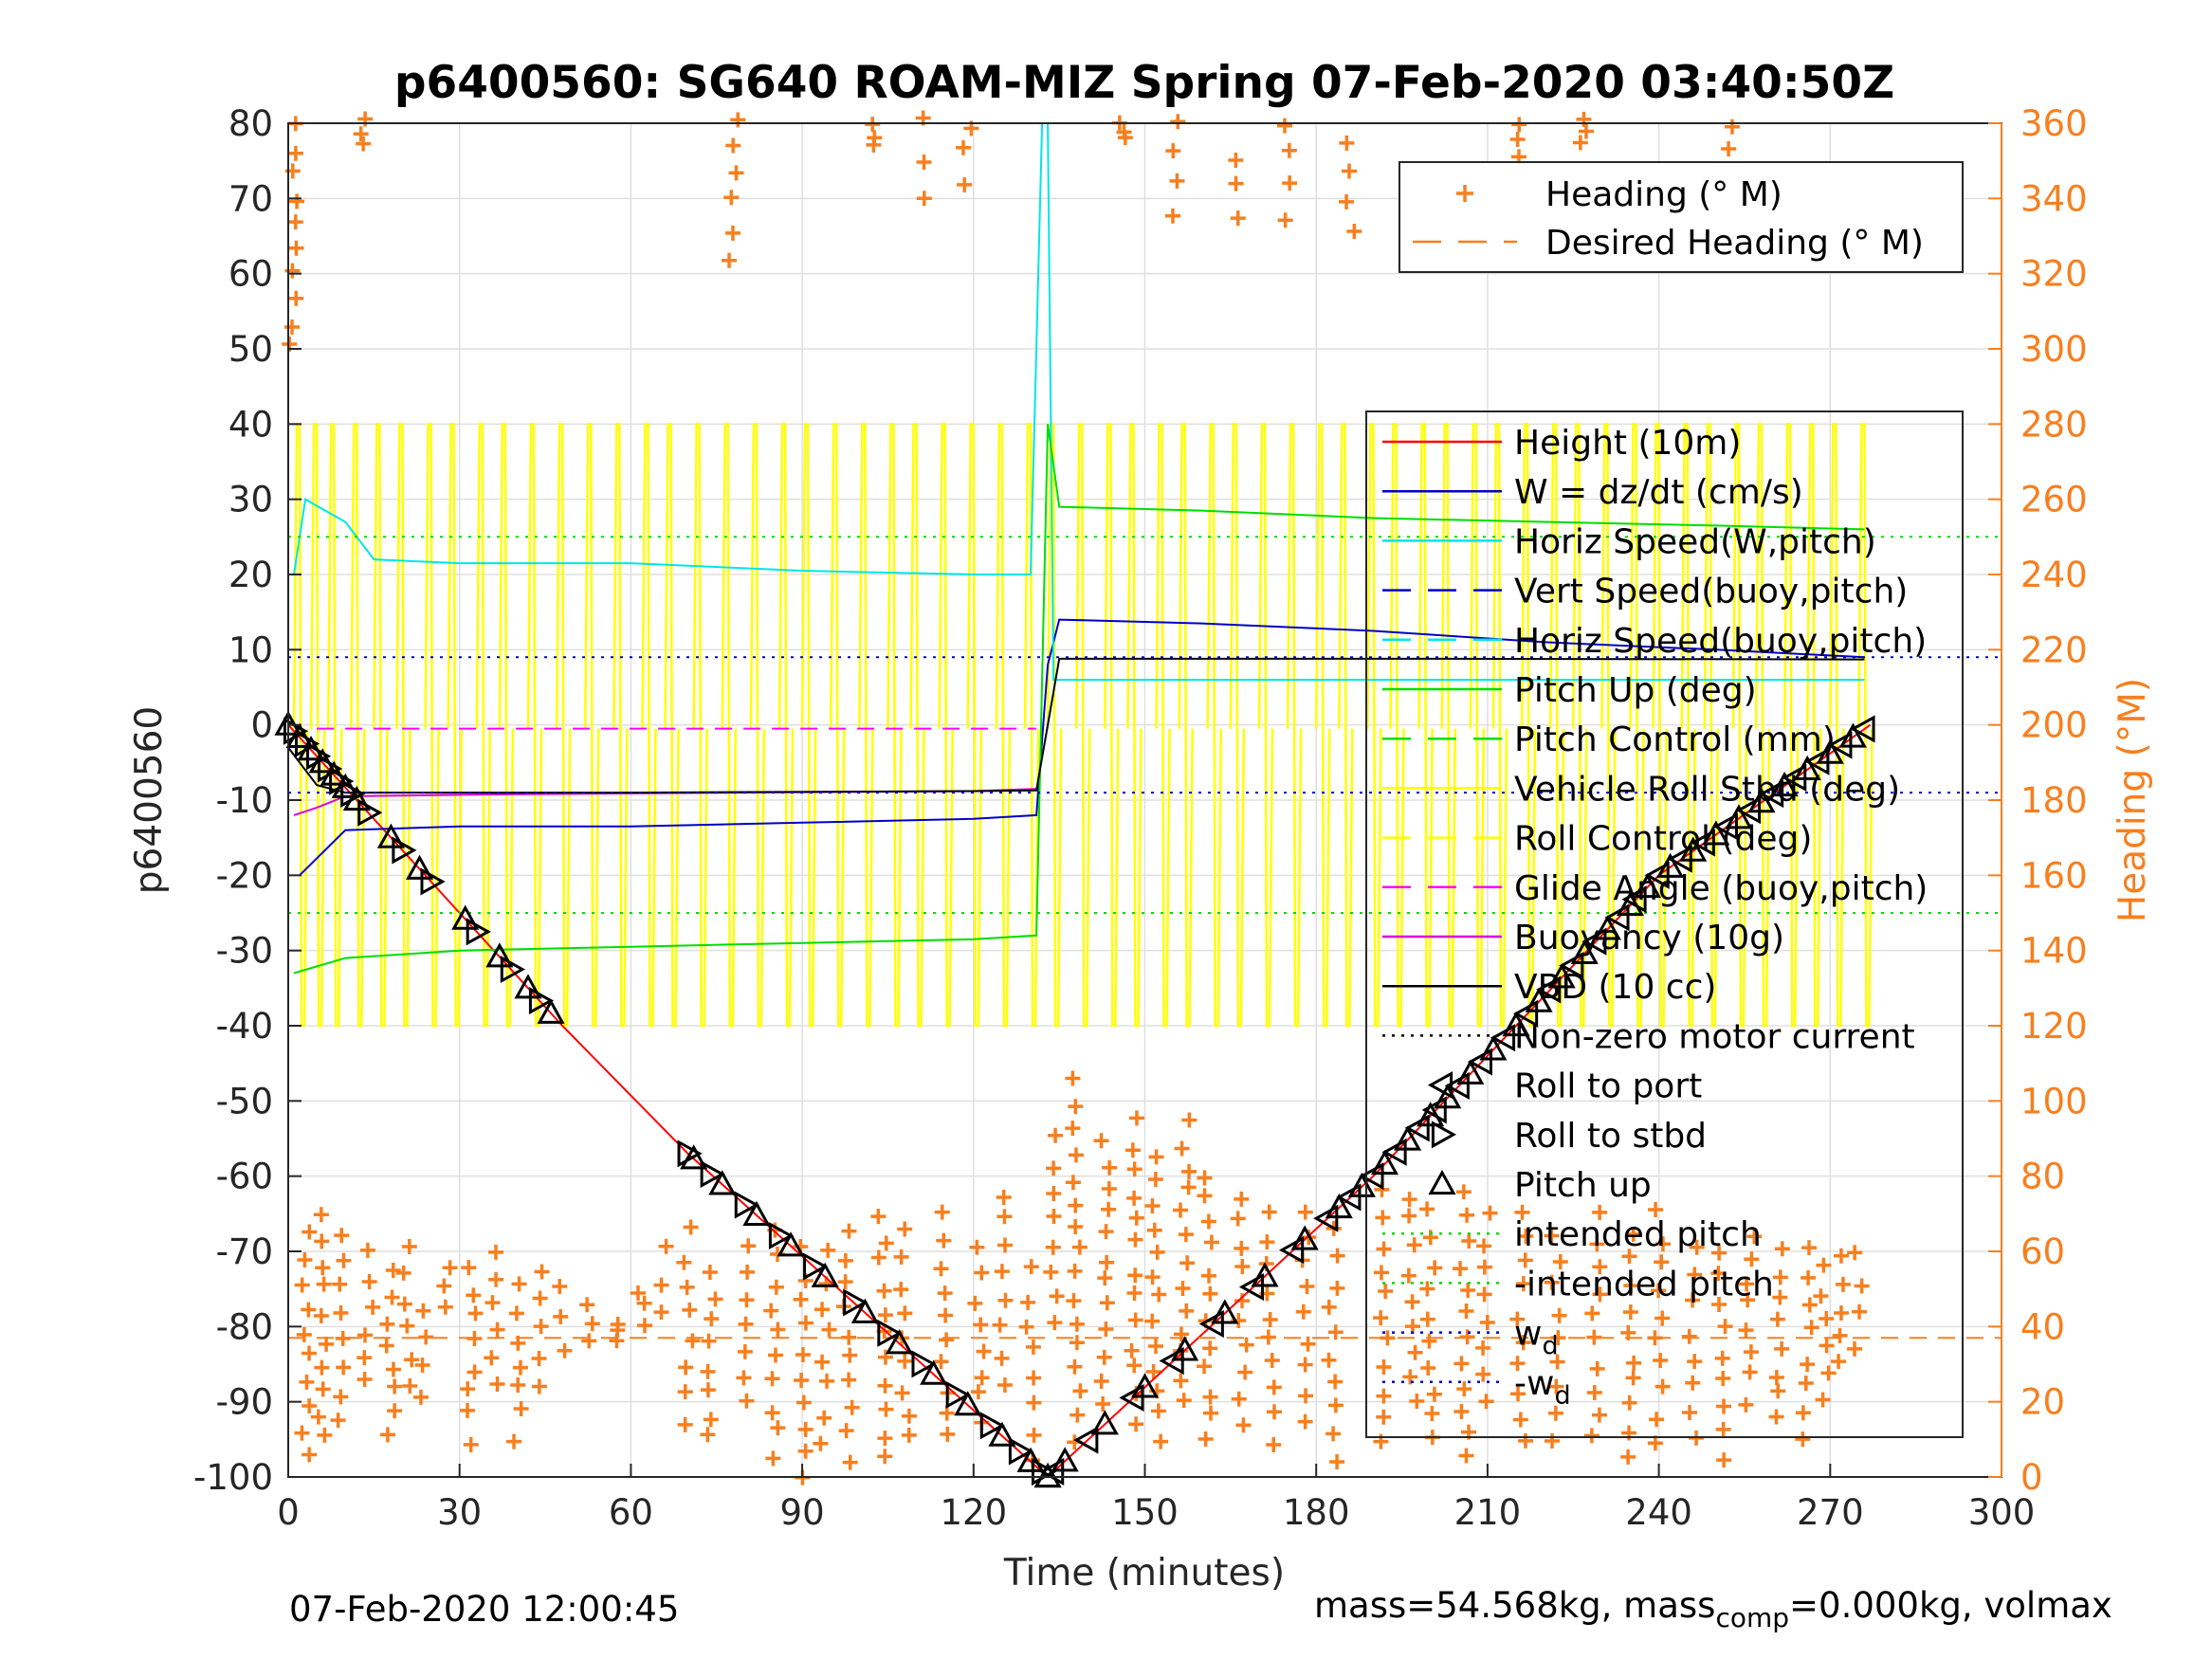  What do you see at coordinates (1440, 1085) in the screenshot?
I see `legend-marker` at bounding box center [1440, 1085].